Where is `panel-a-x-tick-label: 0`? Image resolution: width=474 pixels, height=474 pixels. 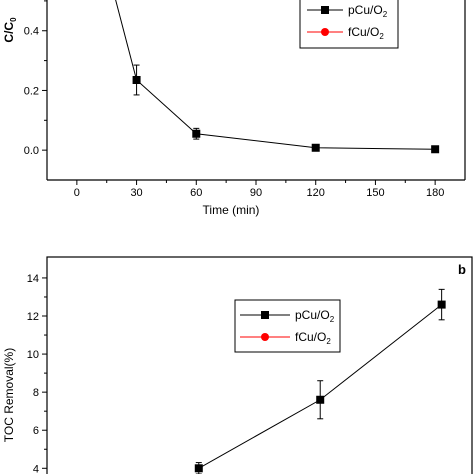
panel-a-x-tick-label: 0 is located at coordinates (77, 193).